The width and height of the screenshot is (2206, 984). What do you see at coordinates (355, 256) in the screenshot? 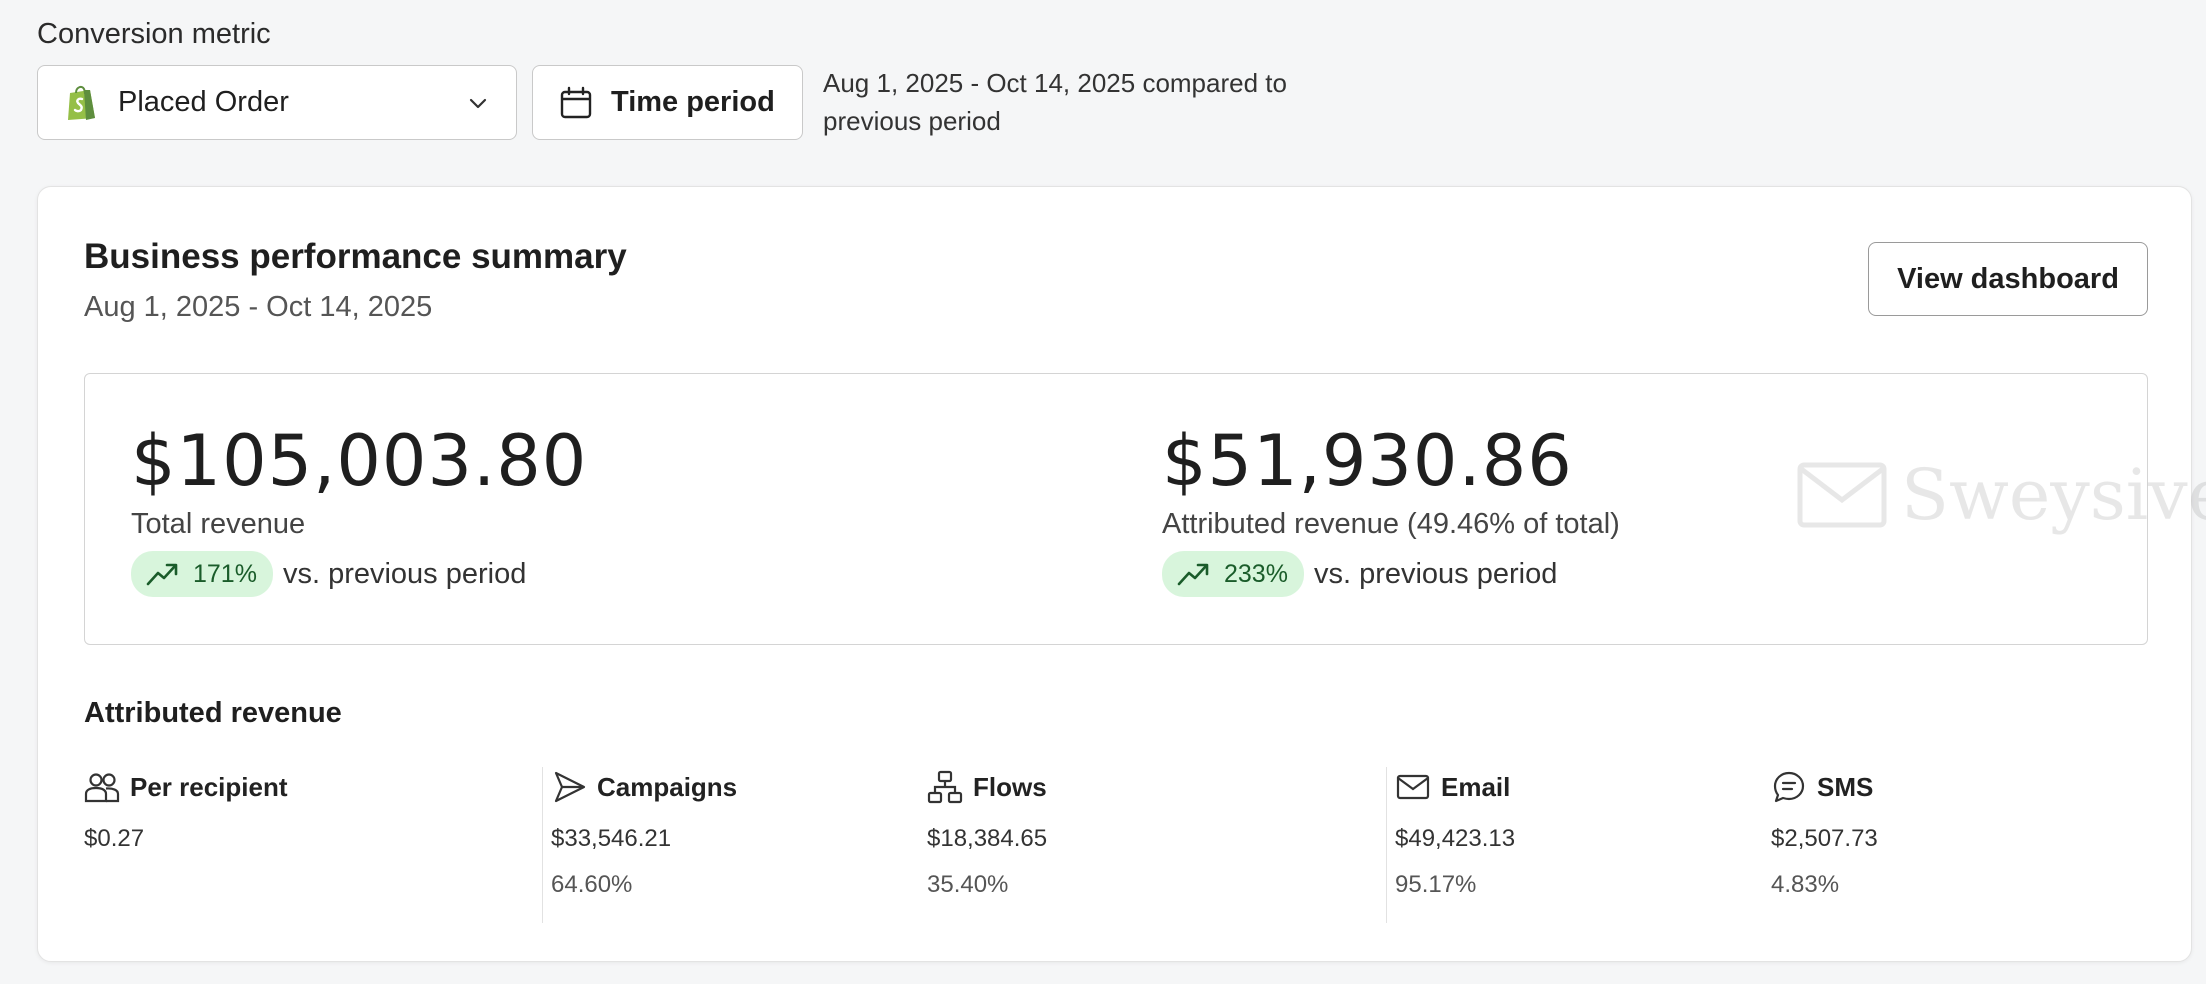
I see `card-title: Business performance summary` at bounding box center [355, 256].